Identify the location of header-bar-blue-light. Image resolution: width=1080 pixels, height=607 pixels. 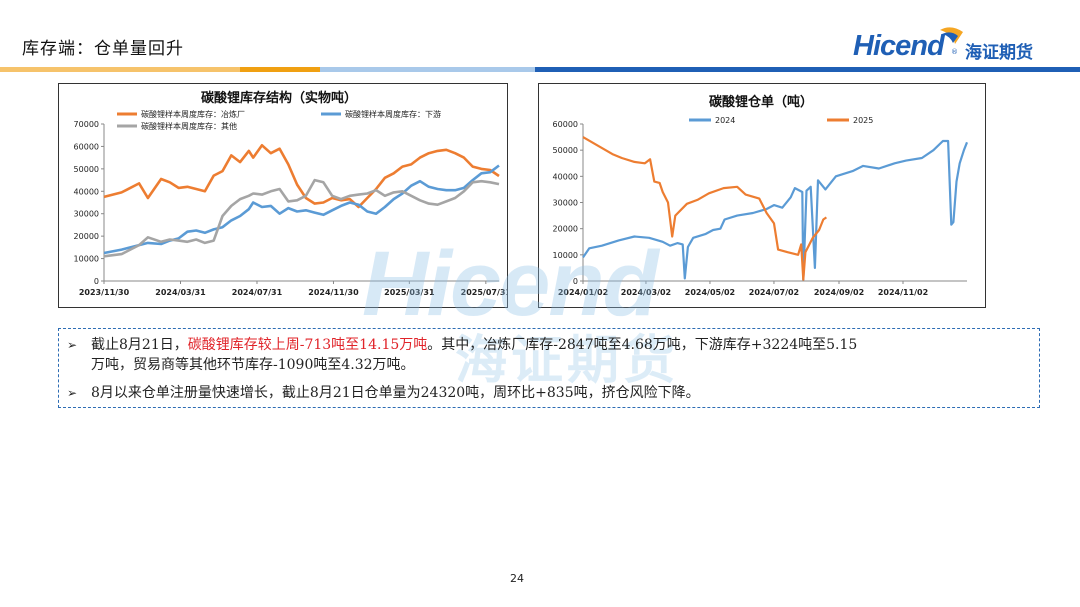
(427, 69).